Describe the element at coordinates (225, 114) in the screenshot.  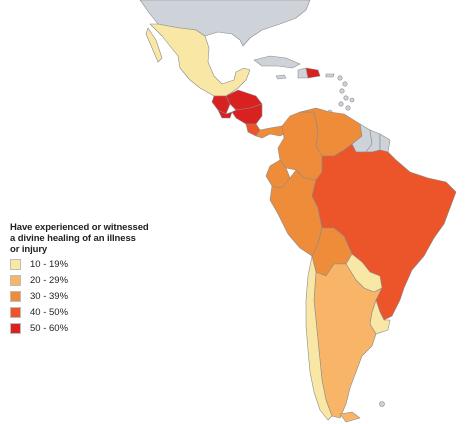
I see `region-el-salvador` at that location.